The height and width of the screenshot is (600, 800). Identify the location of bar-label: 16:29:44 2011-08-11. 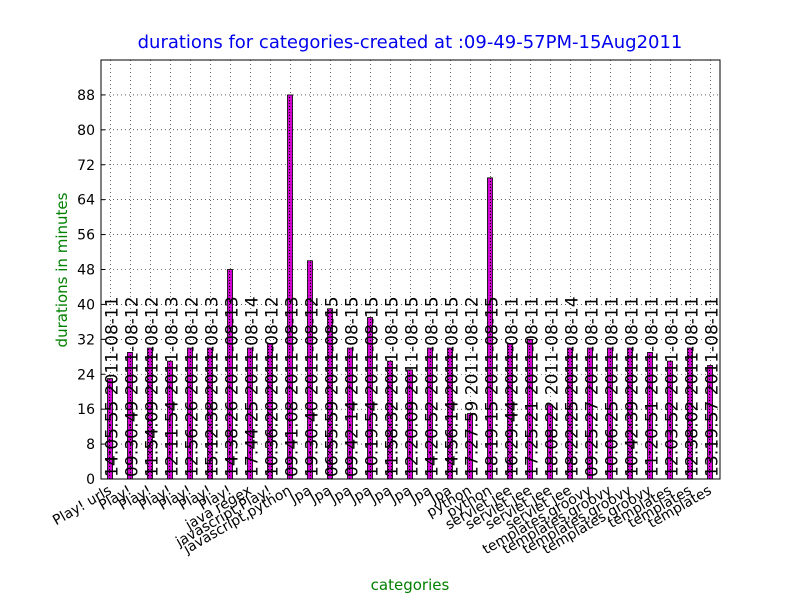
(513, 386).